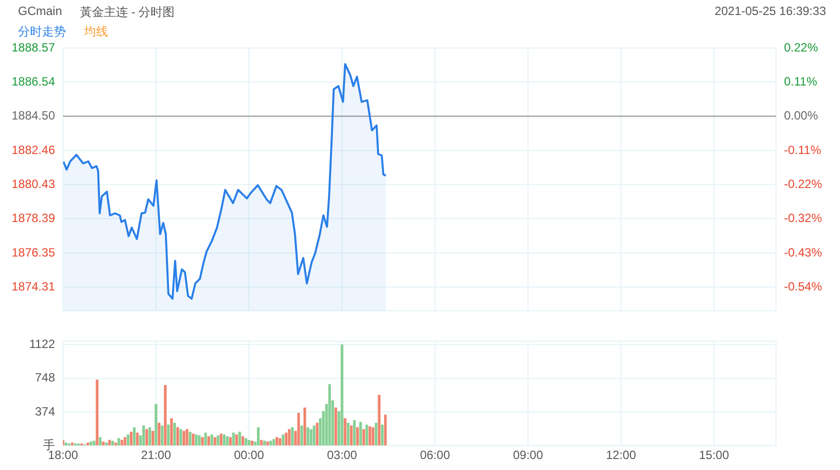 The image size is (840, 470). Describe the element at coordinates (127, 12) in the screenshot. I see `chart-subtitle: 黃金主连 - 分时图` at that location.